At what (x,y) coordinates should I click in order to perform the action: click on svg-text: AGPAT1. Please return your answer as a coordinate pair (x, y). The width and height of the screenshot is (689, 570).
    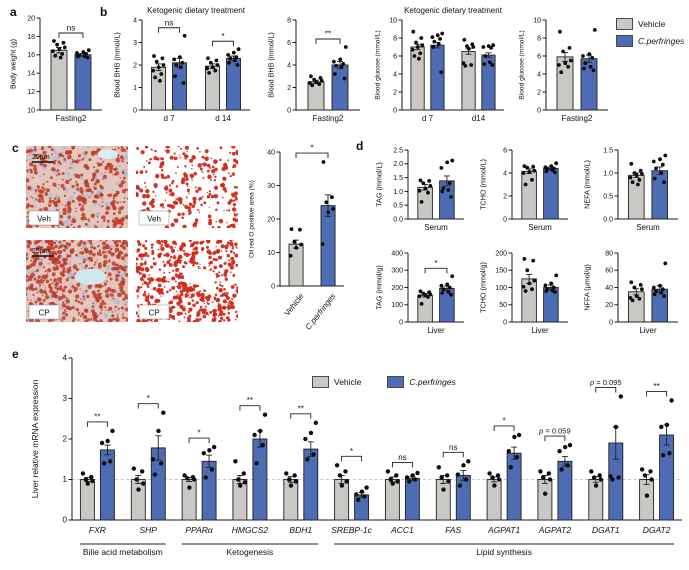
    Looking at the image, I should click on (504, 530).